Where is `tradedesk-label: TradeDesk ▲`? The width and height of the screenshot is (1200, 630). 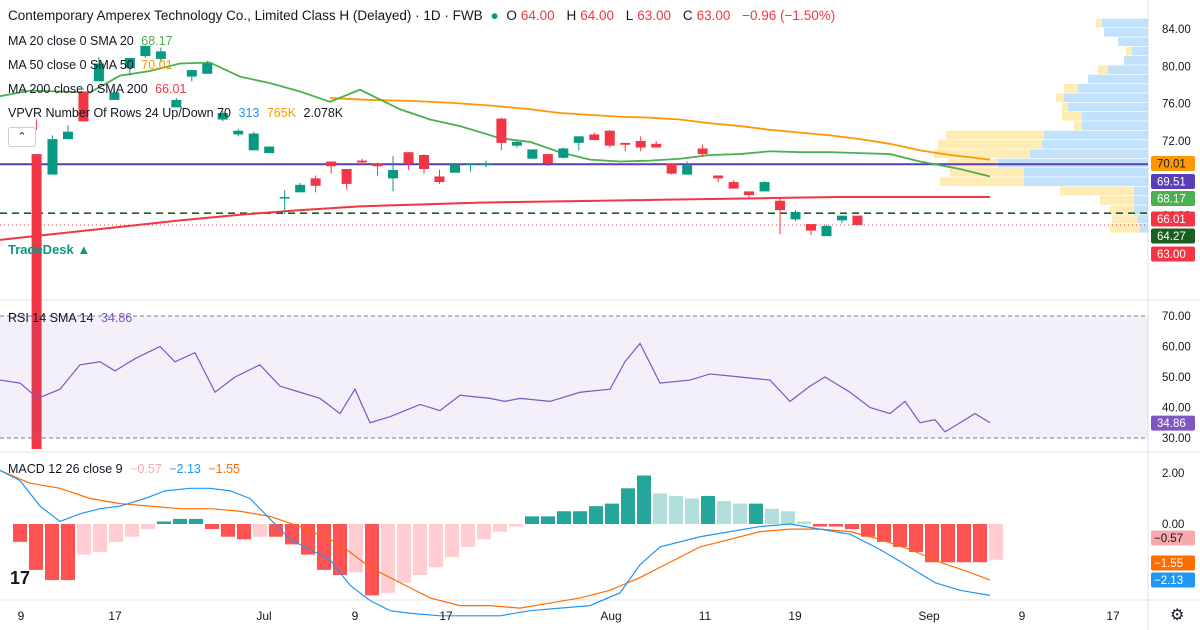
tradedesk-label: TradeDesk ▲ is located at coordinates (49, 249).